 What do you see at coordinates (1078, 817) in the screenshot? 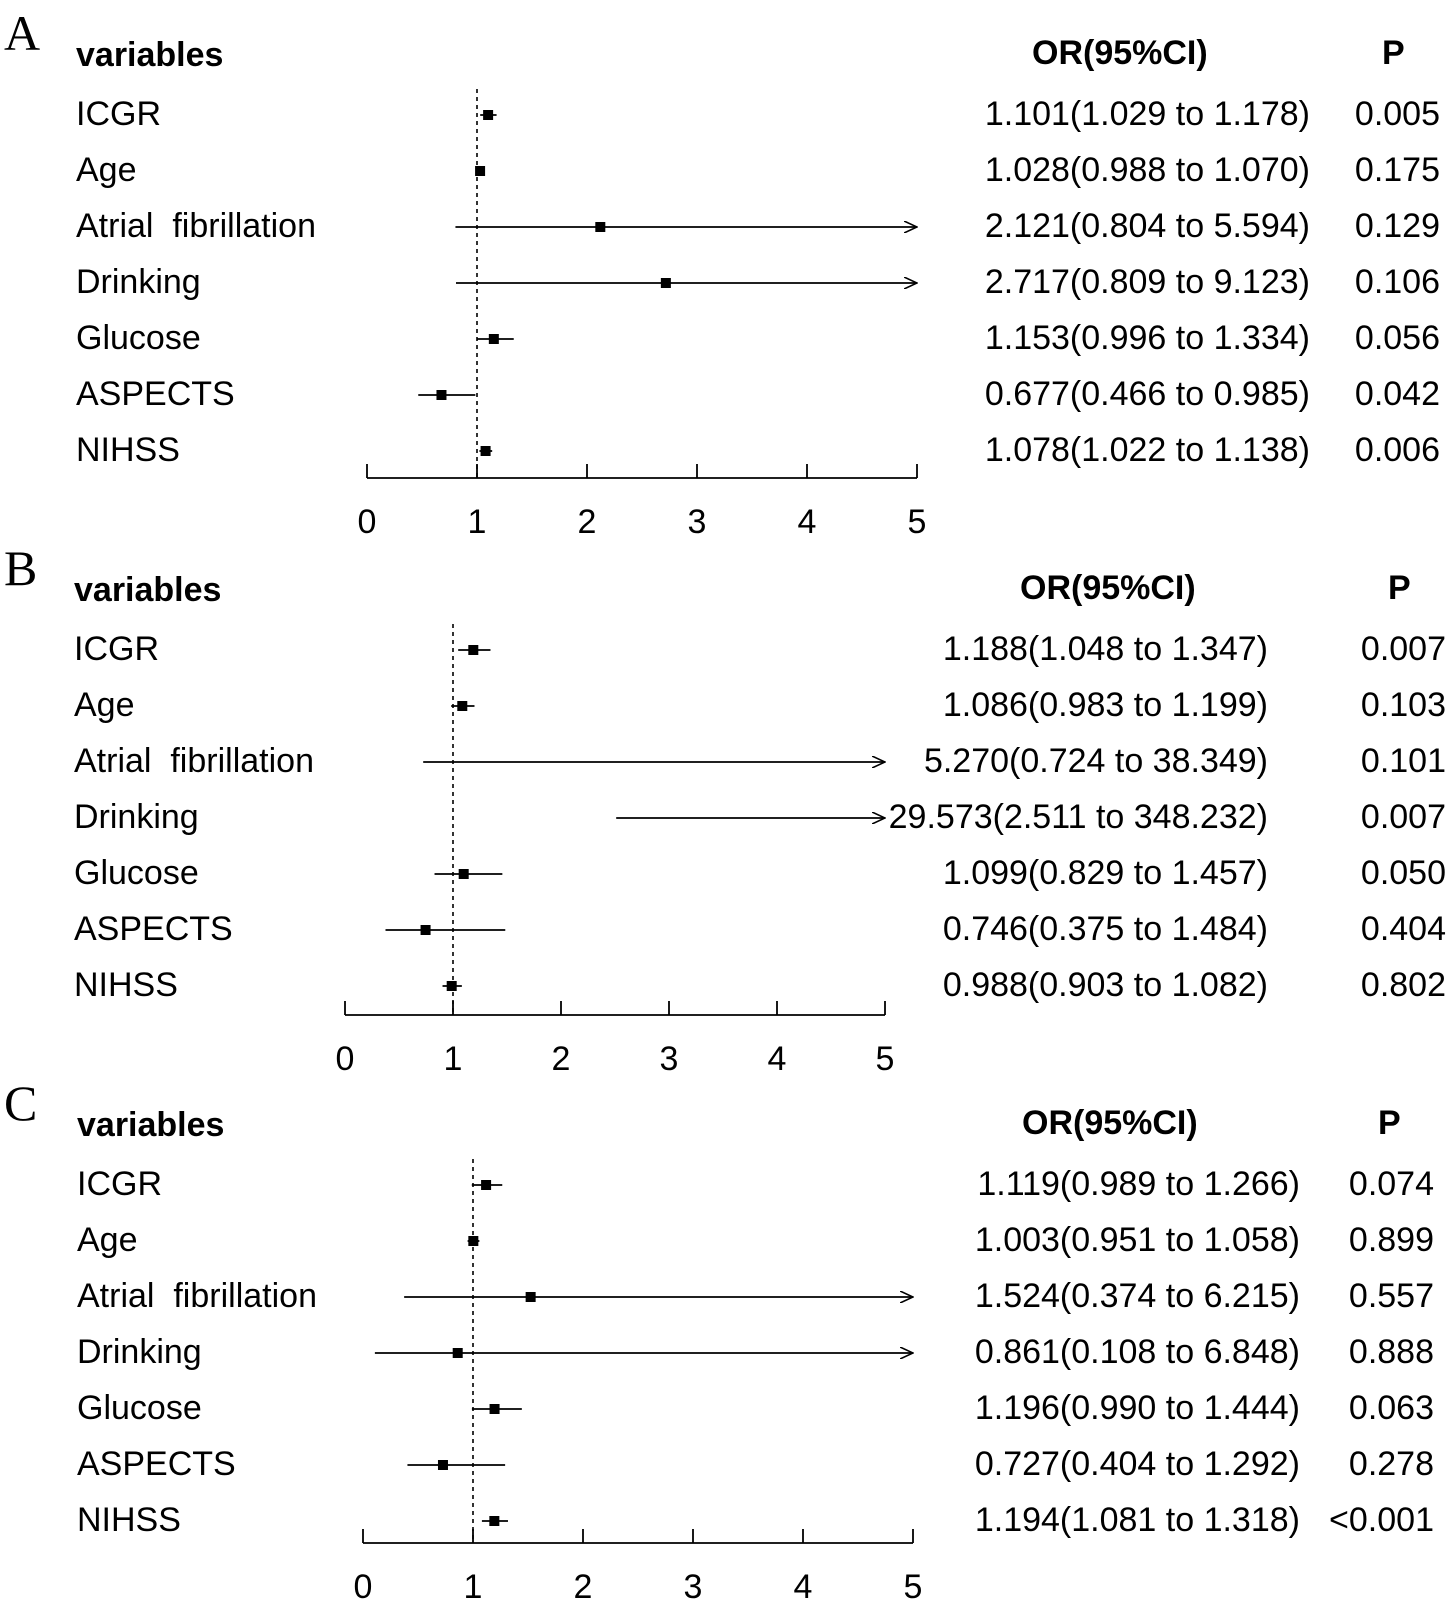
I see `row-or-ci-text: 29.573(2.511 to 348.232)` at bounding box center [1078, 817].